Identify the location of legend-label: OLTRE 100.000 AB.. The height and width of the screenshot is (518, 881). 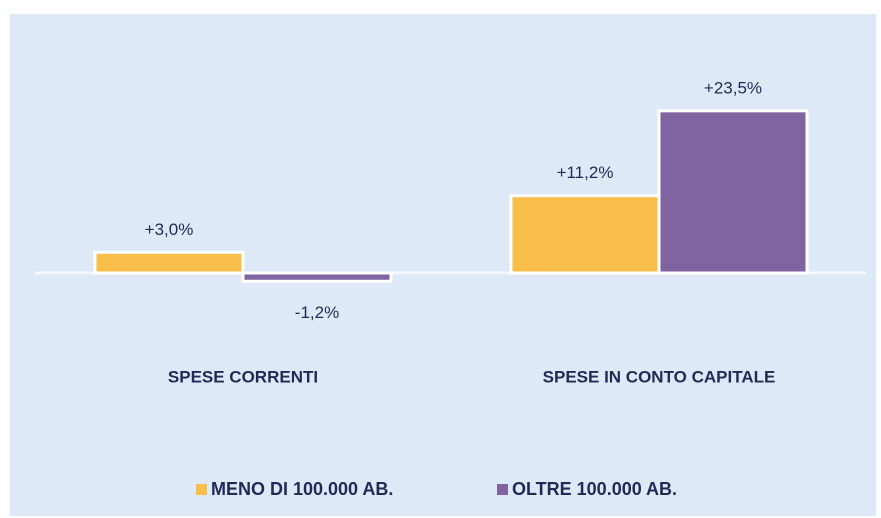
(594, 489).